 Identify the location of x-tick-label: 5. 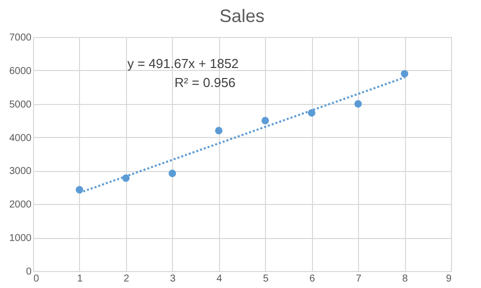
(265, 279).